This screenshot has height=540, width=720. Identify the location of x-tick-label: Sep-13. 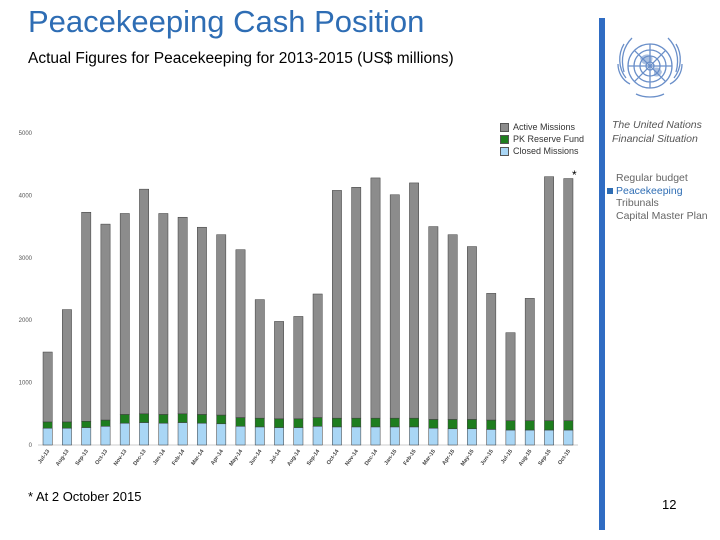
(82, 458).